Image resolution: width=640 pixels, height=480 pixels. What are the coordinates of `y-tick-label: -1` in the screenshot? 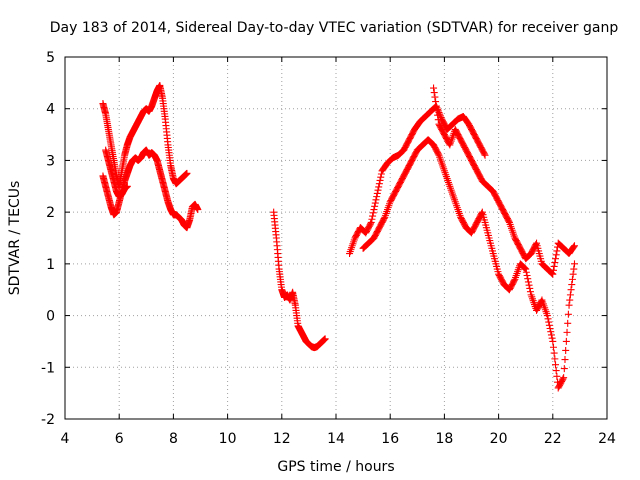 It's located at (48, 368).